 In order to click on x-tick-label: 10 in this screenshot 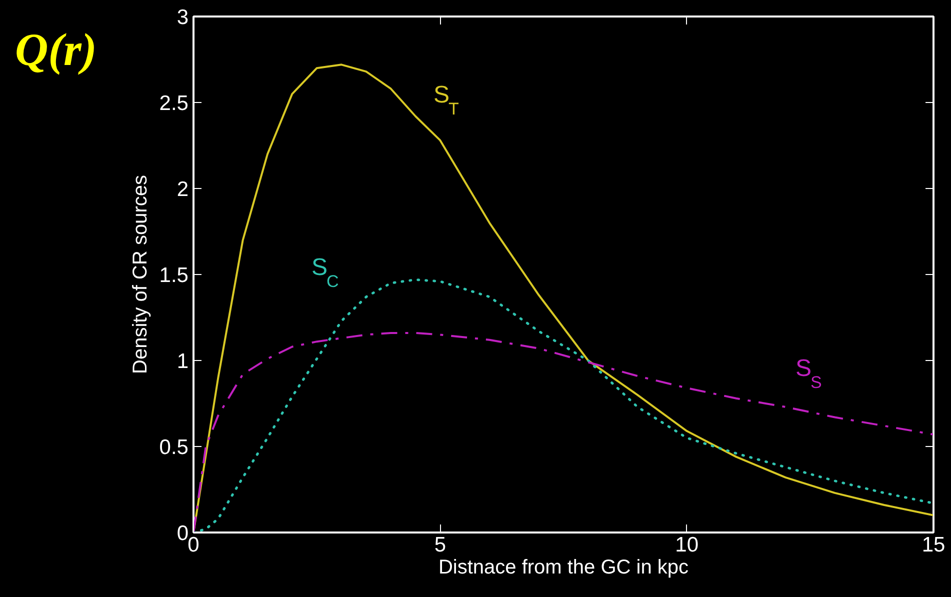, I will do `click(687, 545)`.